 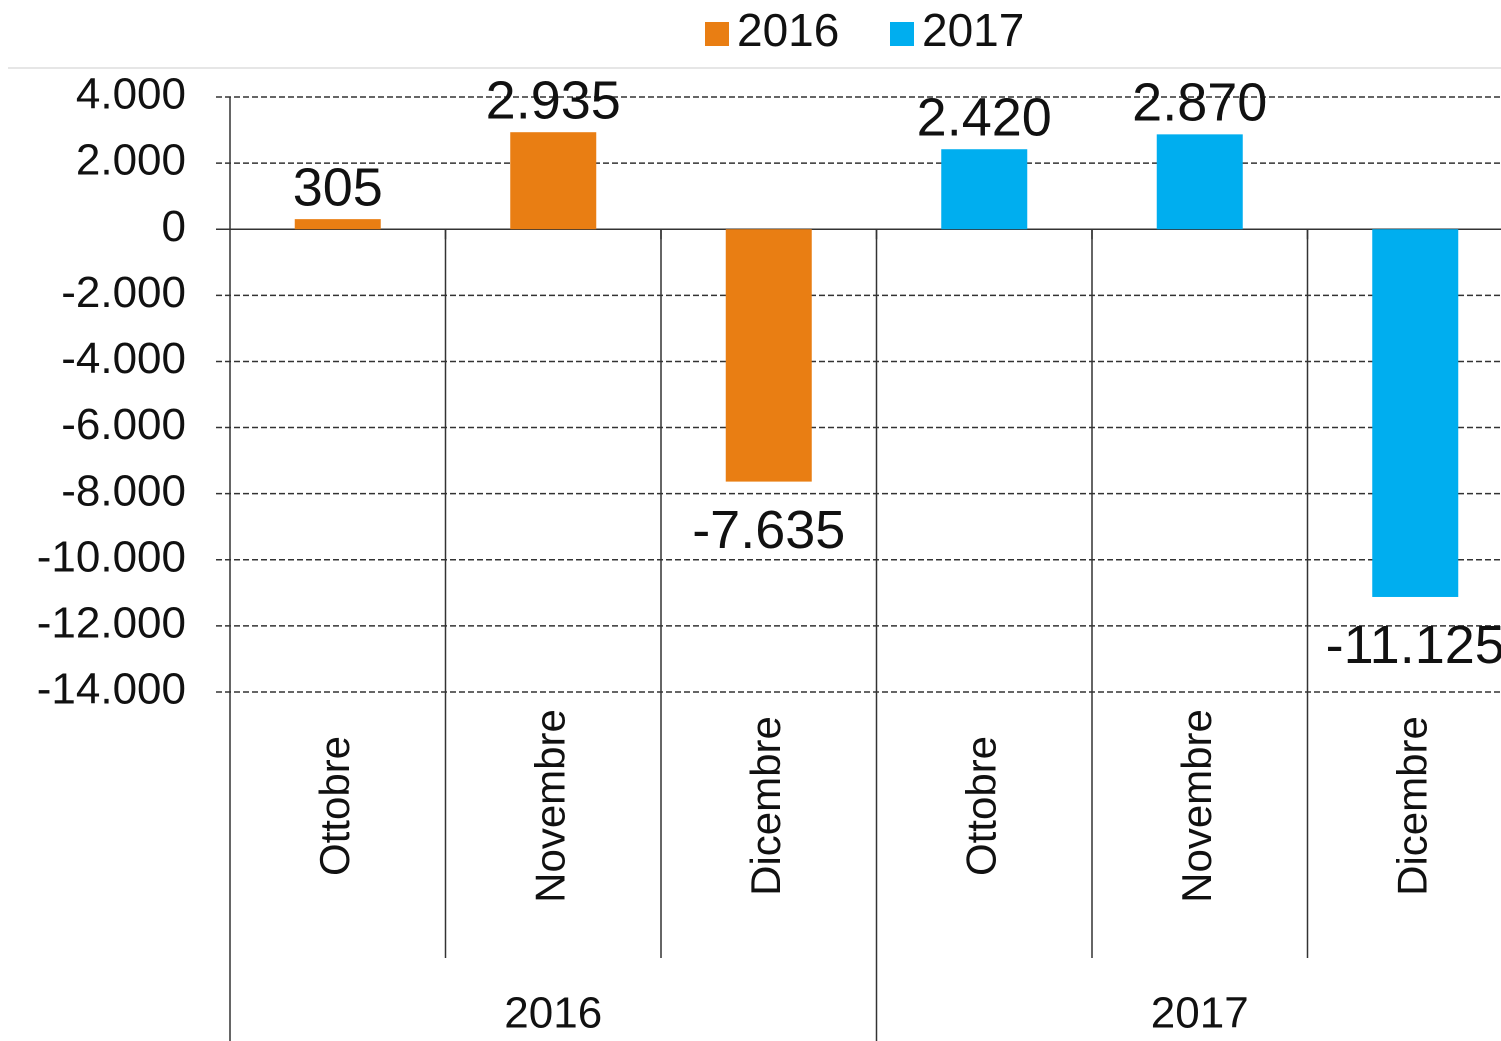 What do you see at coordinates (973, 30) in the screenshot?
I see `legend-label: 2017` at bounding box center [973, 30].